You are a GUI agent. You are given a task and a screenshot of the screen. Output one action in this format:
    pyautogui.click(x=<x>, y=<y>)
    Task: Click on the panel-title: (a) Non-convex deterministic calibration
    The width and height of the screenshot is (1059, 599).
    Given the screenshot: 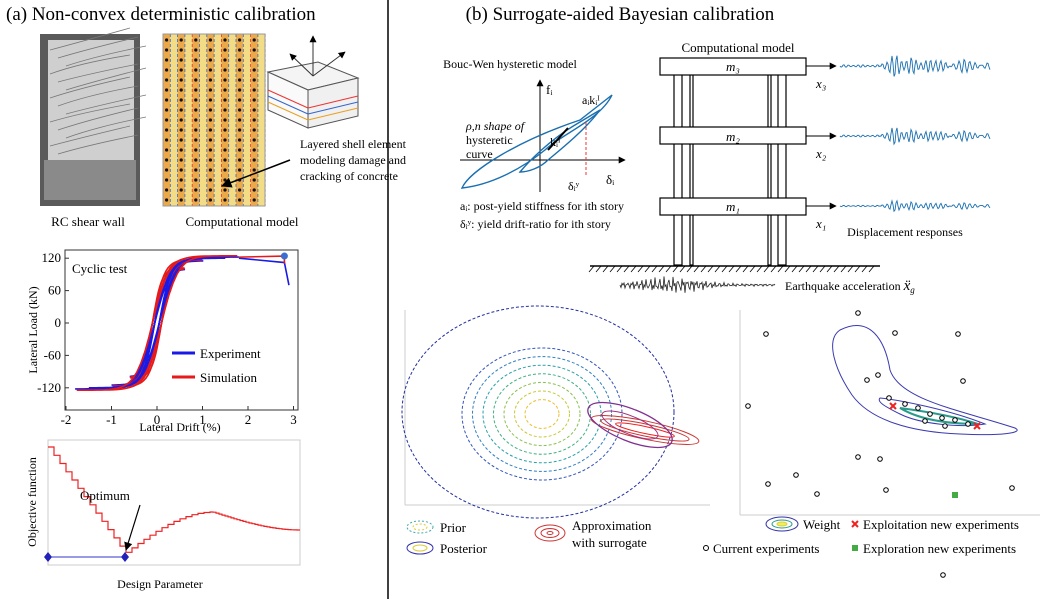 What is the action you would take?
    pyautogui.click(x=161, y=14)
    